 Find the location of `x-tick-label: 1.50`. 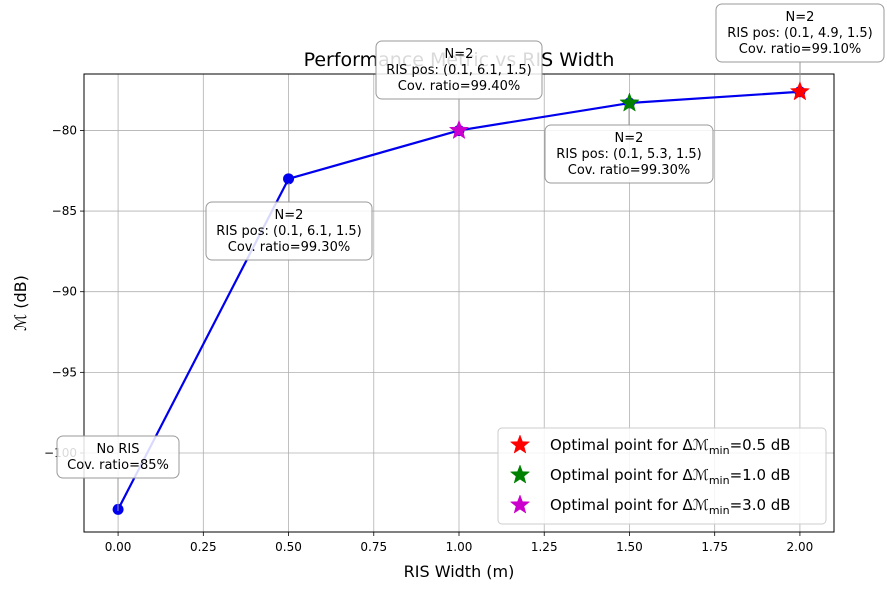

x-tick-label: 1.50 is located at coordinates (629, 547).